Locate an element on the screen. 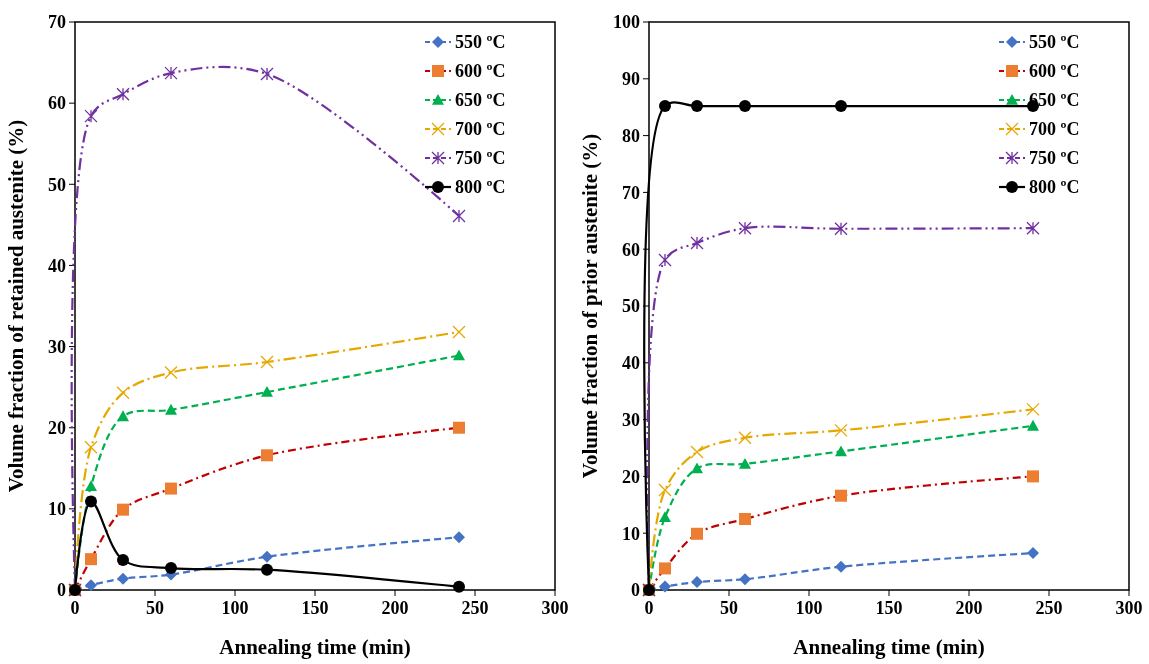 The width and height of the screenshot is (1149, 664). y-tick-label: 100 is located at coordinates (626, 22).